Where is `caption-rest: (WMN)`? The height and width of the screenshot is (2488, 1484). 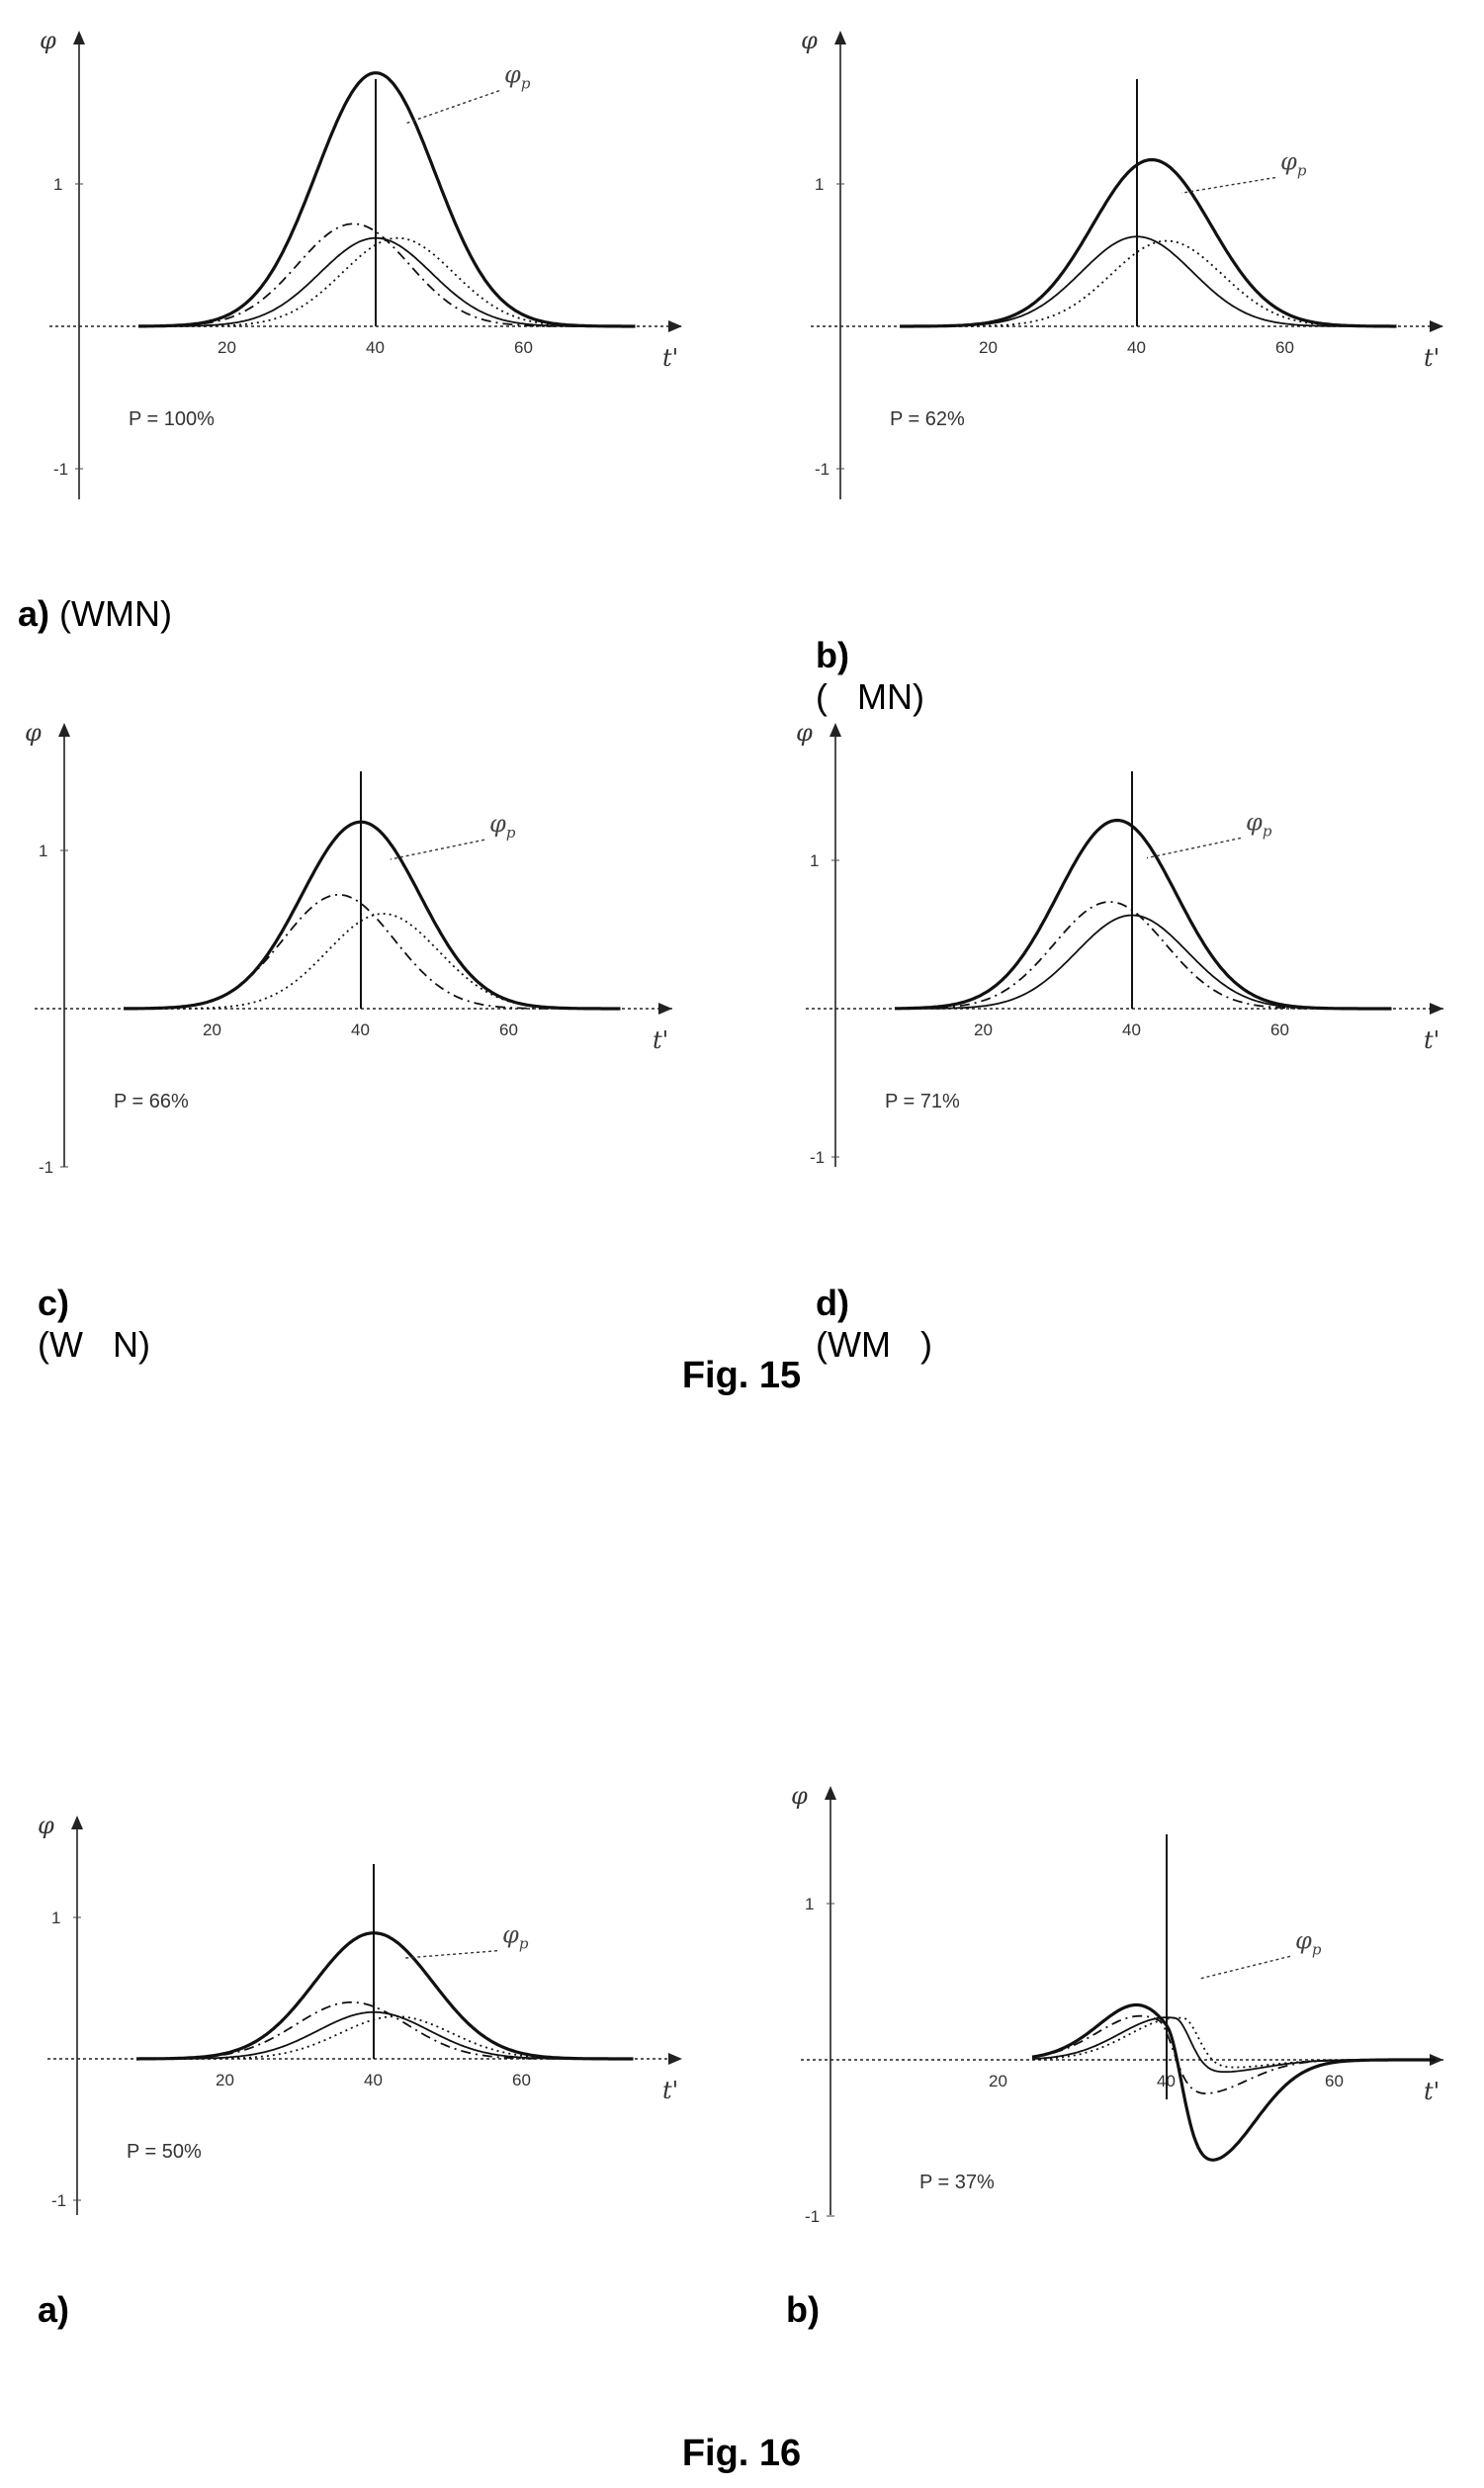
caption-rest: (WMN) is located at coordinates (115, 613).